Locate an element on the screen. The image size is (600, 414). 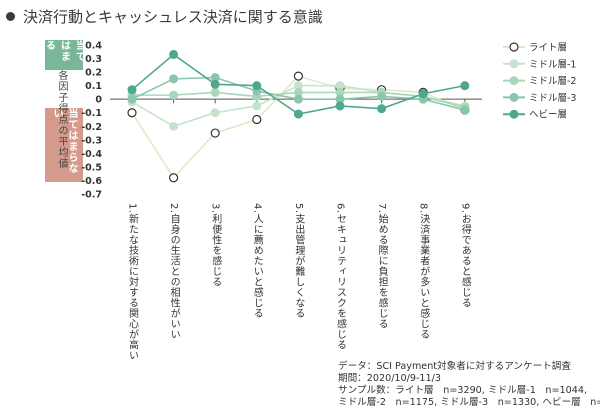
title-row: 決済行動とキャッシュレス決済に関する意識 is located at coordinates (164, 16).